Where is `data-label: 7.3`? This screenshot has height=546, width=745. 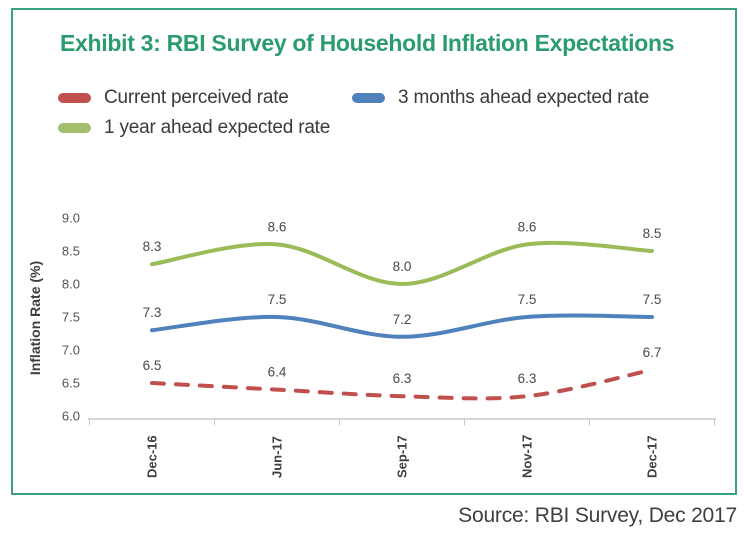 data-label: 7.3 is located at coordinates (152, 312).